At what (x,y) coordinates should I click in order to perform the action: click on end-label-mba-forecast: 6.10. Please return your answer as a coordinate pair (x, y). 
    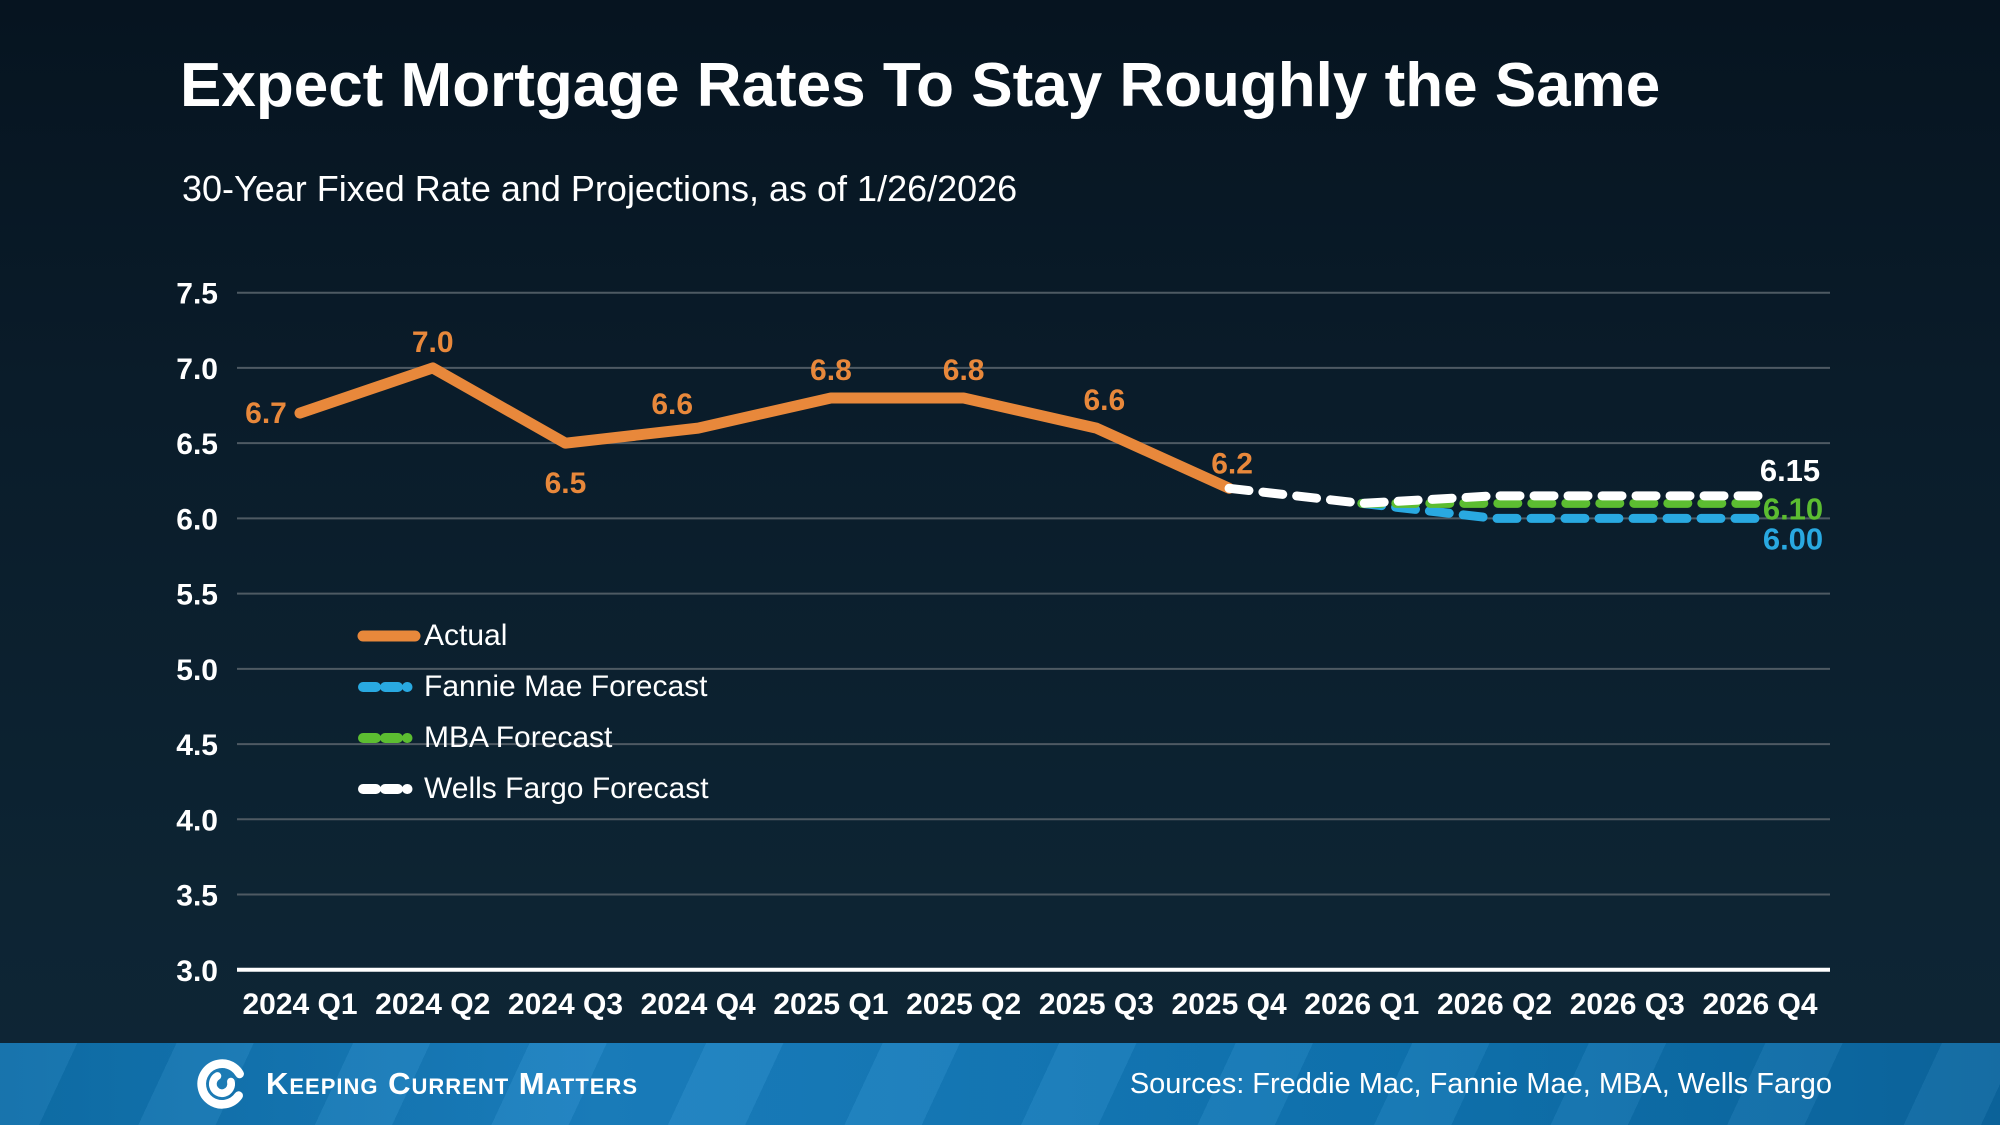
    Looking at the image, I should click on (1793, 508).